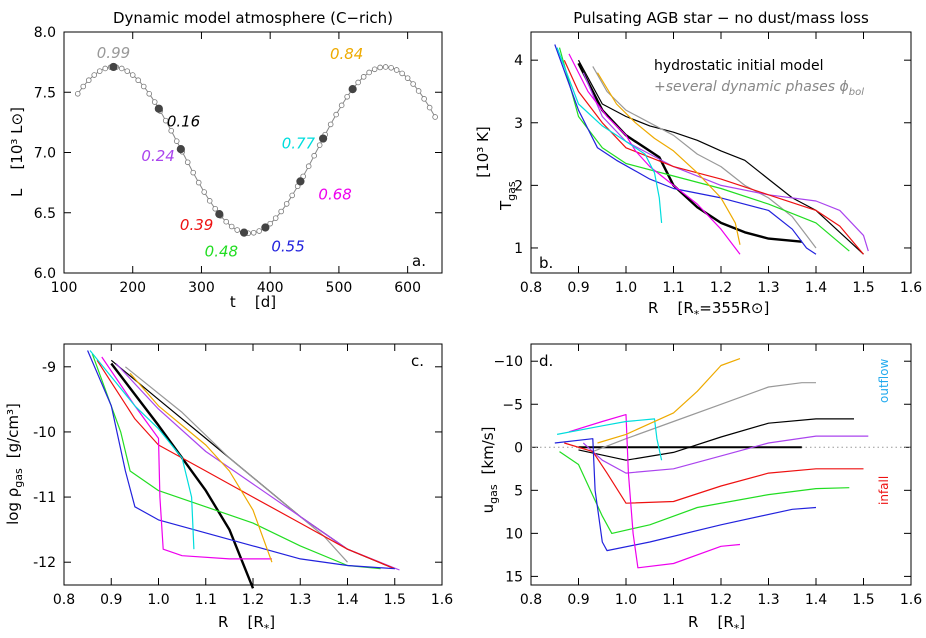  I want to click on panel-d-xtick-label: 1.1, so click(673, 600).